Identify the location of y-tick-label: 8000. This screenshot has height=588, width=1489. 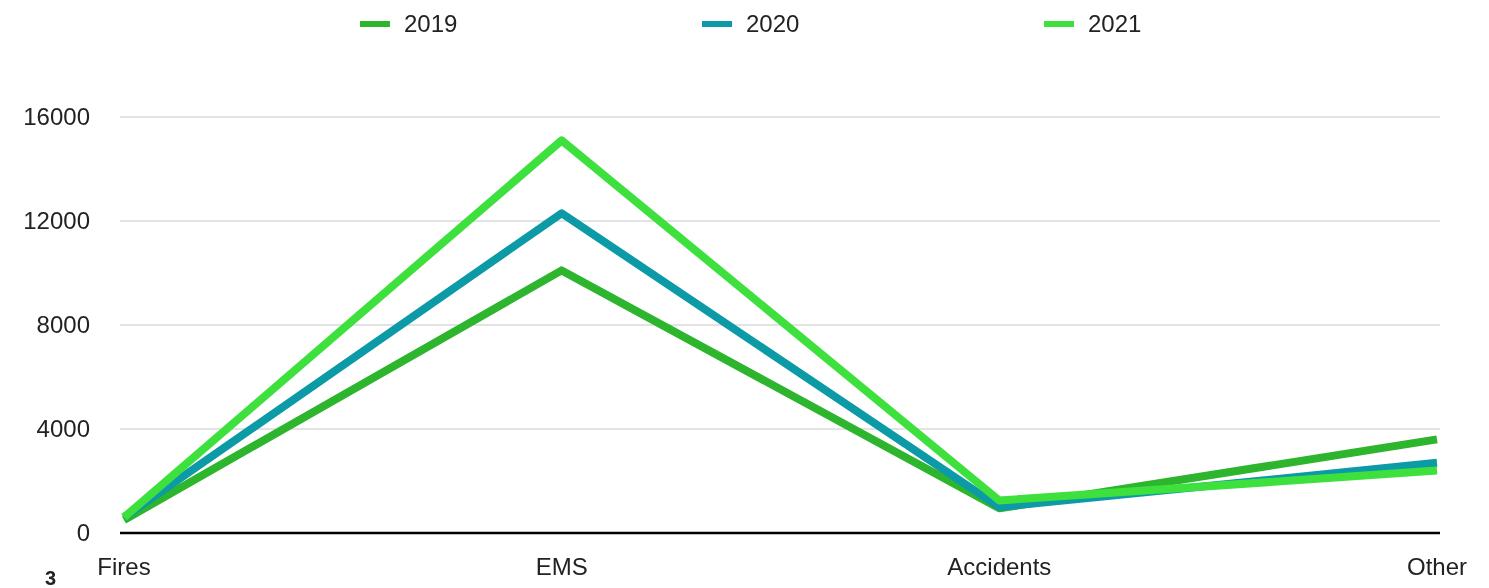
(63, 325).